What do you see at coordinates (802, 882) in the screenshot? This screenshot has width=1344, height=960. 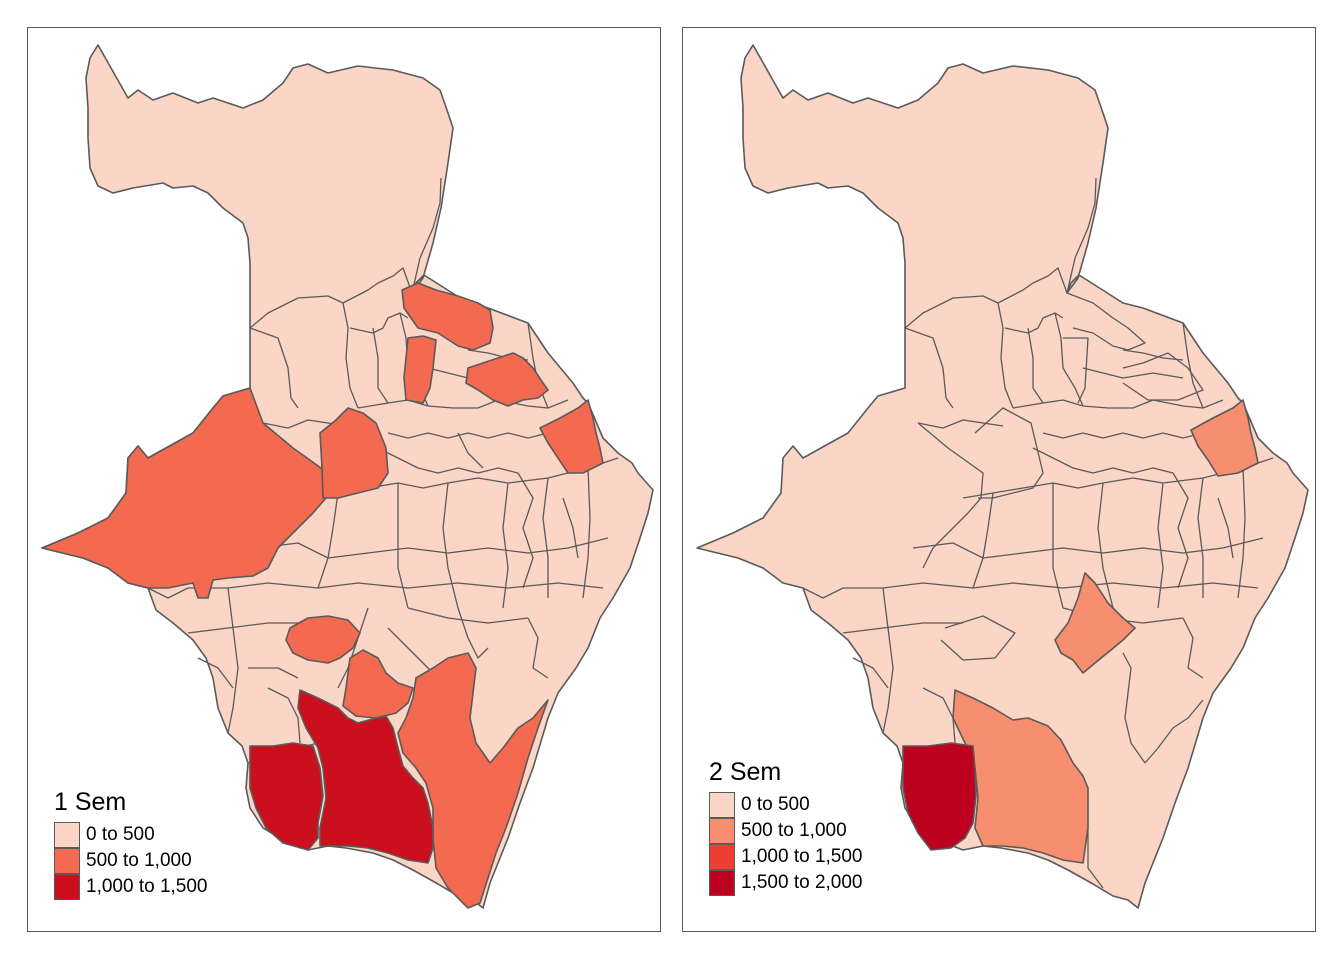 I see `legend-label: 1,500 to 2,000` at bounding box center [802, 882].